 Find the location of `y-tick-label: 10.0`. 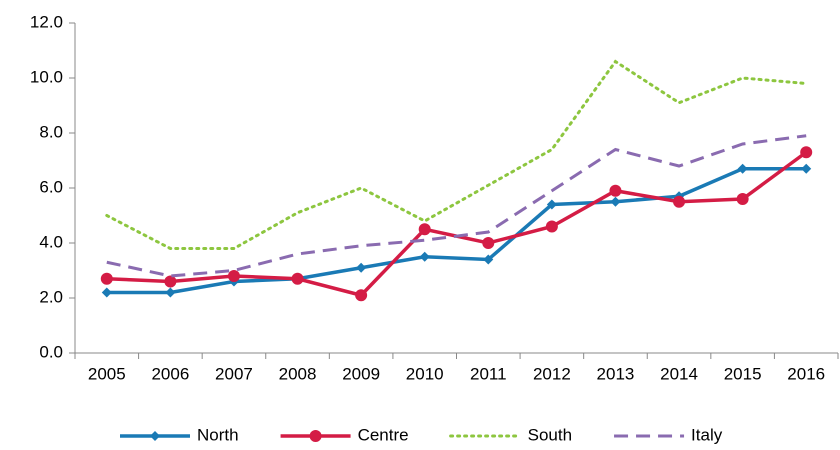

y-tick-label: 10.0 is located at coordinates (46, 76).